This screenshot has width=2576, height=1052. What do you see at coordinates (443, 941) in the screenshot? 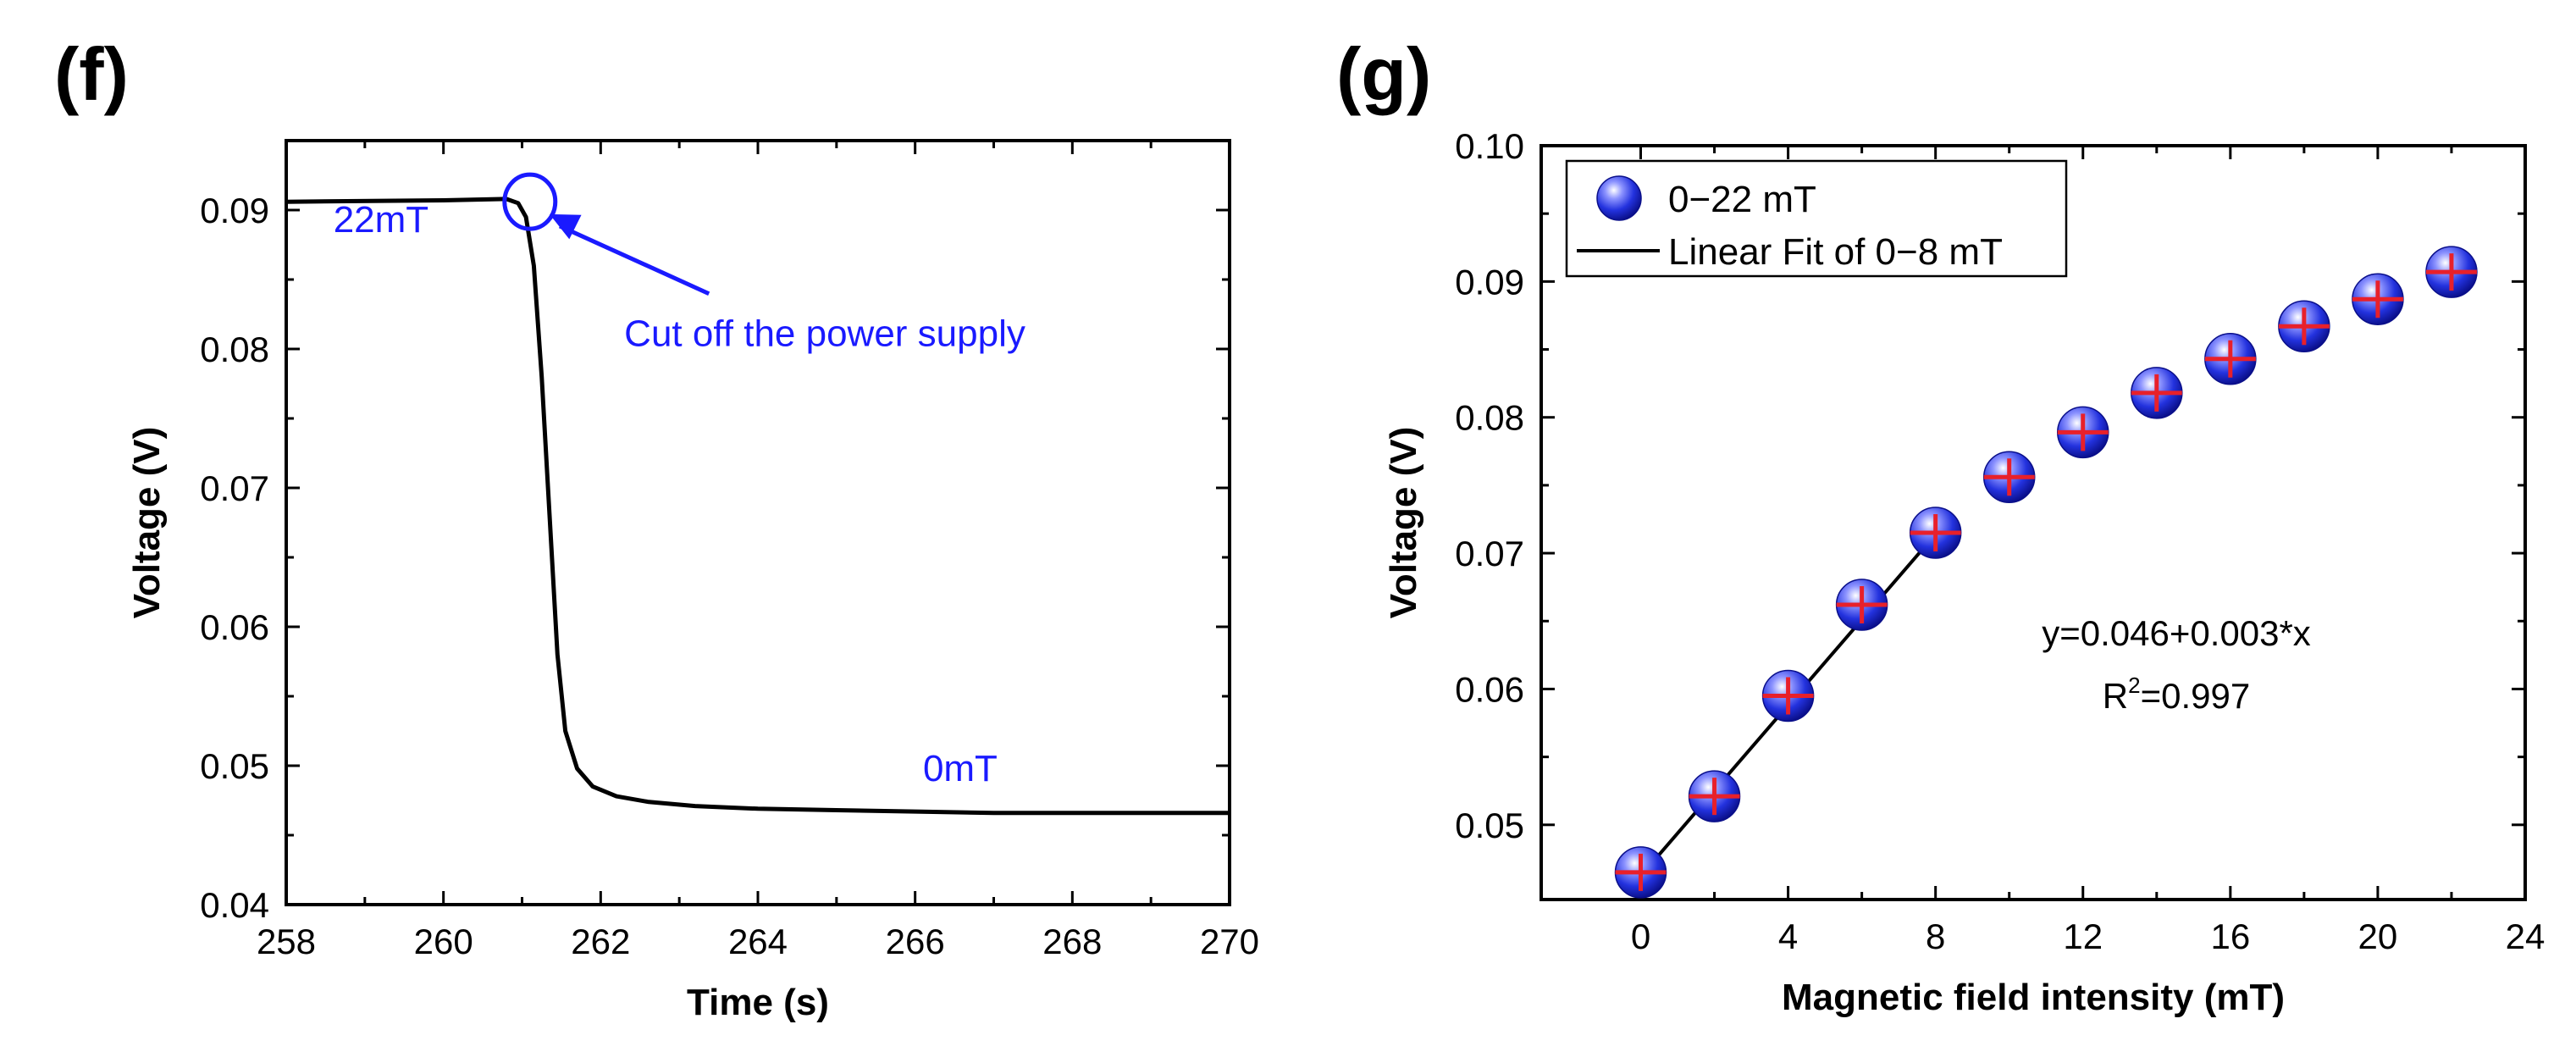
I see `x-tick-label: 260` at bounding box center [443, 941].